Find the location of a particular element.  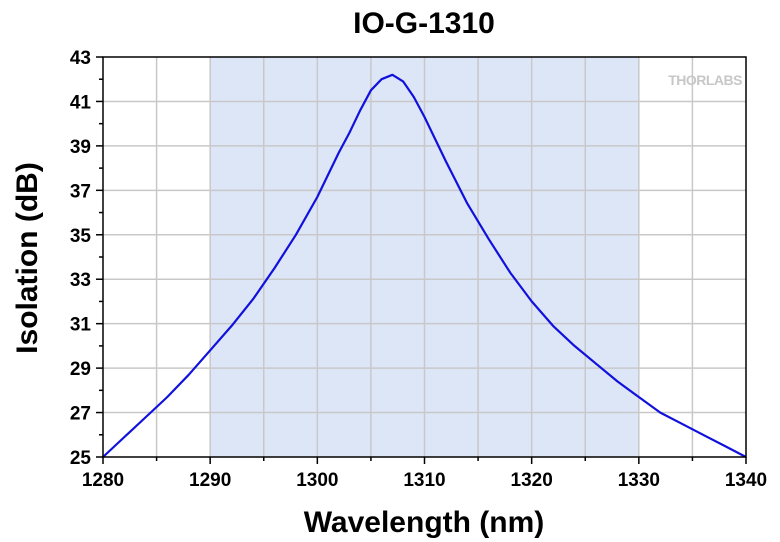

y-tick-label: 27 is located at coordinates (80, 414).